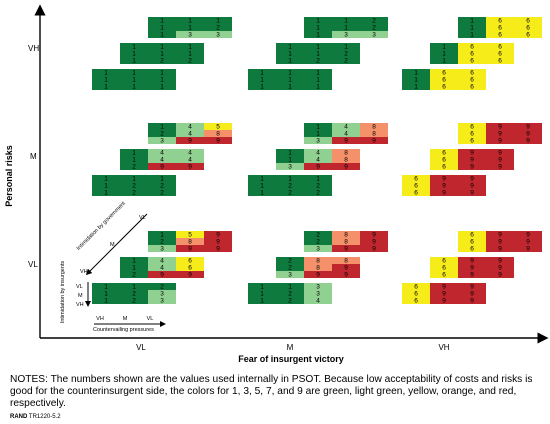 Image resolution: width=550 pixels, height=424 pixels. I want to click on matrix-vl-vl-block-2: 1 1 21 2 31 2 3, so click(134, 294).